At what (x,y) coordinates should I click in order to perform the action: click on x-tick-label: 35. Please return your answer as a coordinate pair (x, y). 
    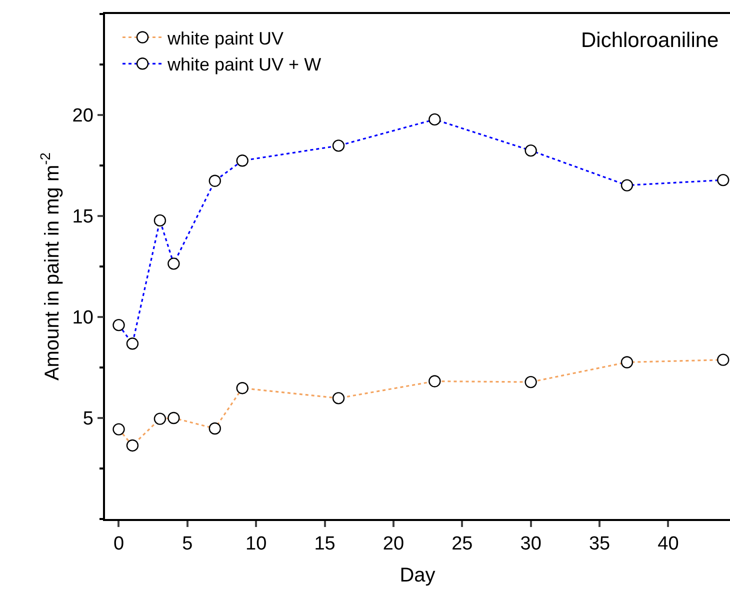
    Looking at the image, I should click on (599, 544).